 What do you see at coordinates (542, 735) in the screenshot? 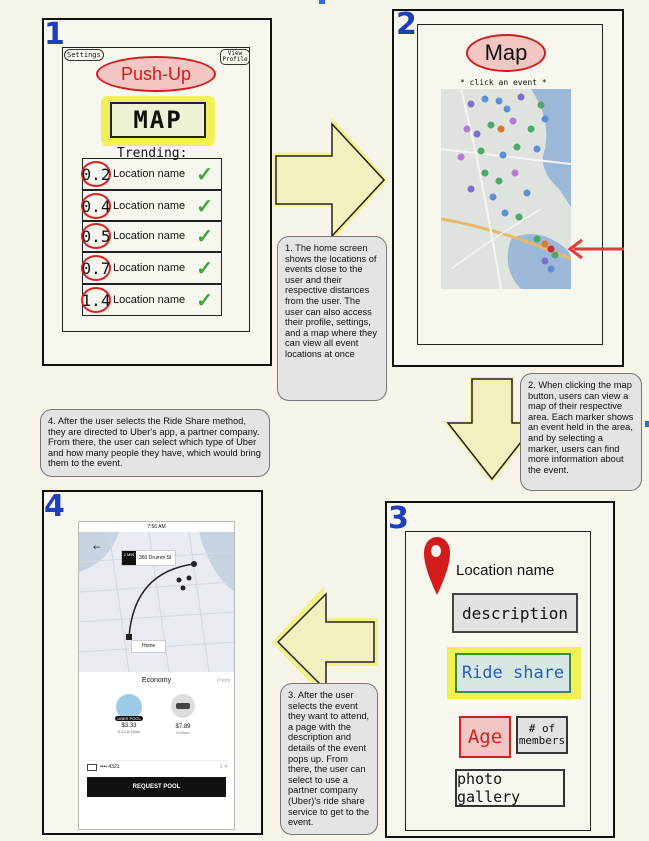
I see `members-box: # of members` at bounding box center [542, 735].